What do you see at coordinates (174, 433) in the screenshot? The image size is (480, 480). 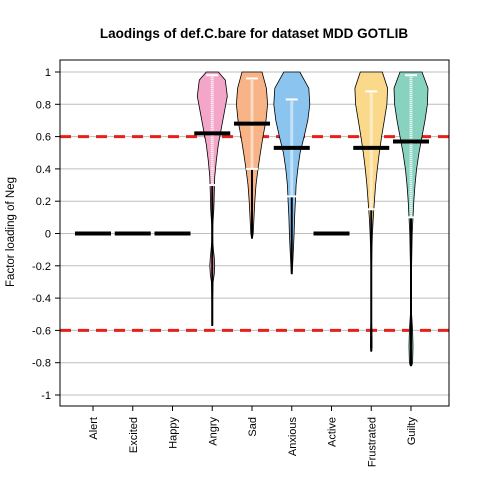 I see `x-tick-label: Happy` at bounding box center [174, 433].